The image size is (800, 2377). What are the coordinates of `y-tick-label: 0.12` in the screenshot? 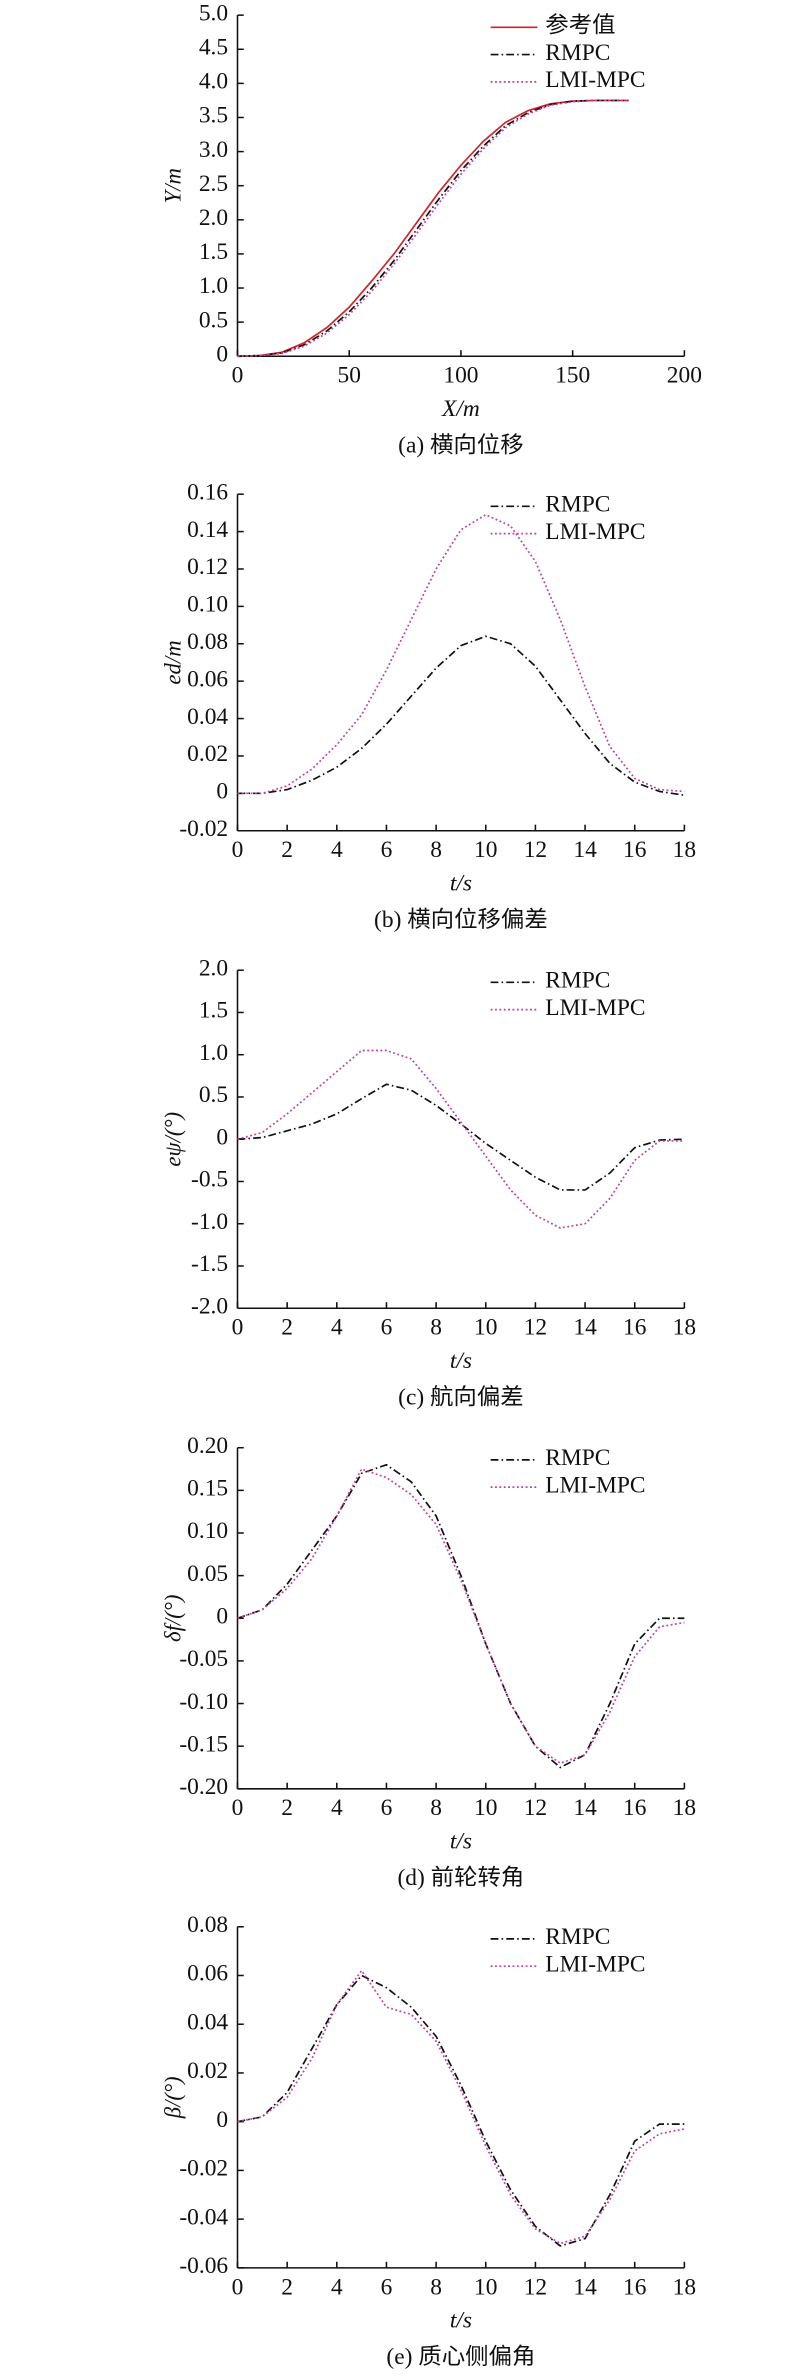 It's located at (207, 567).